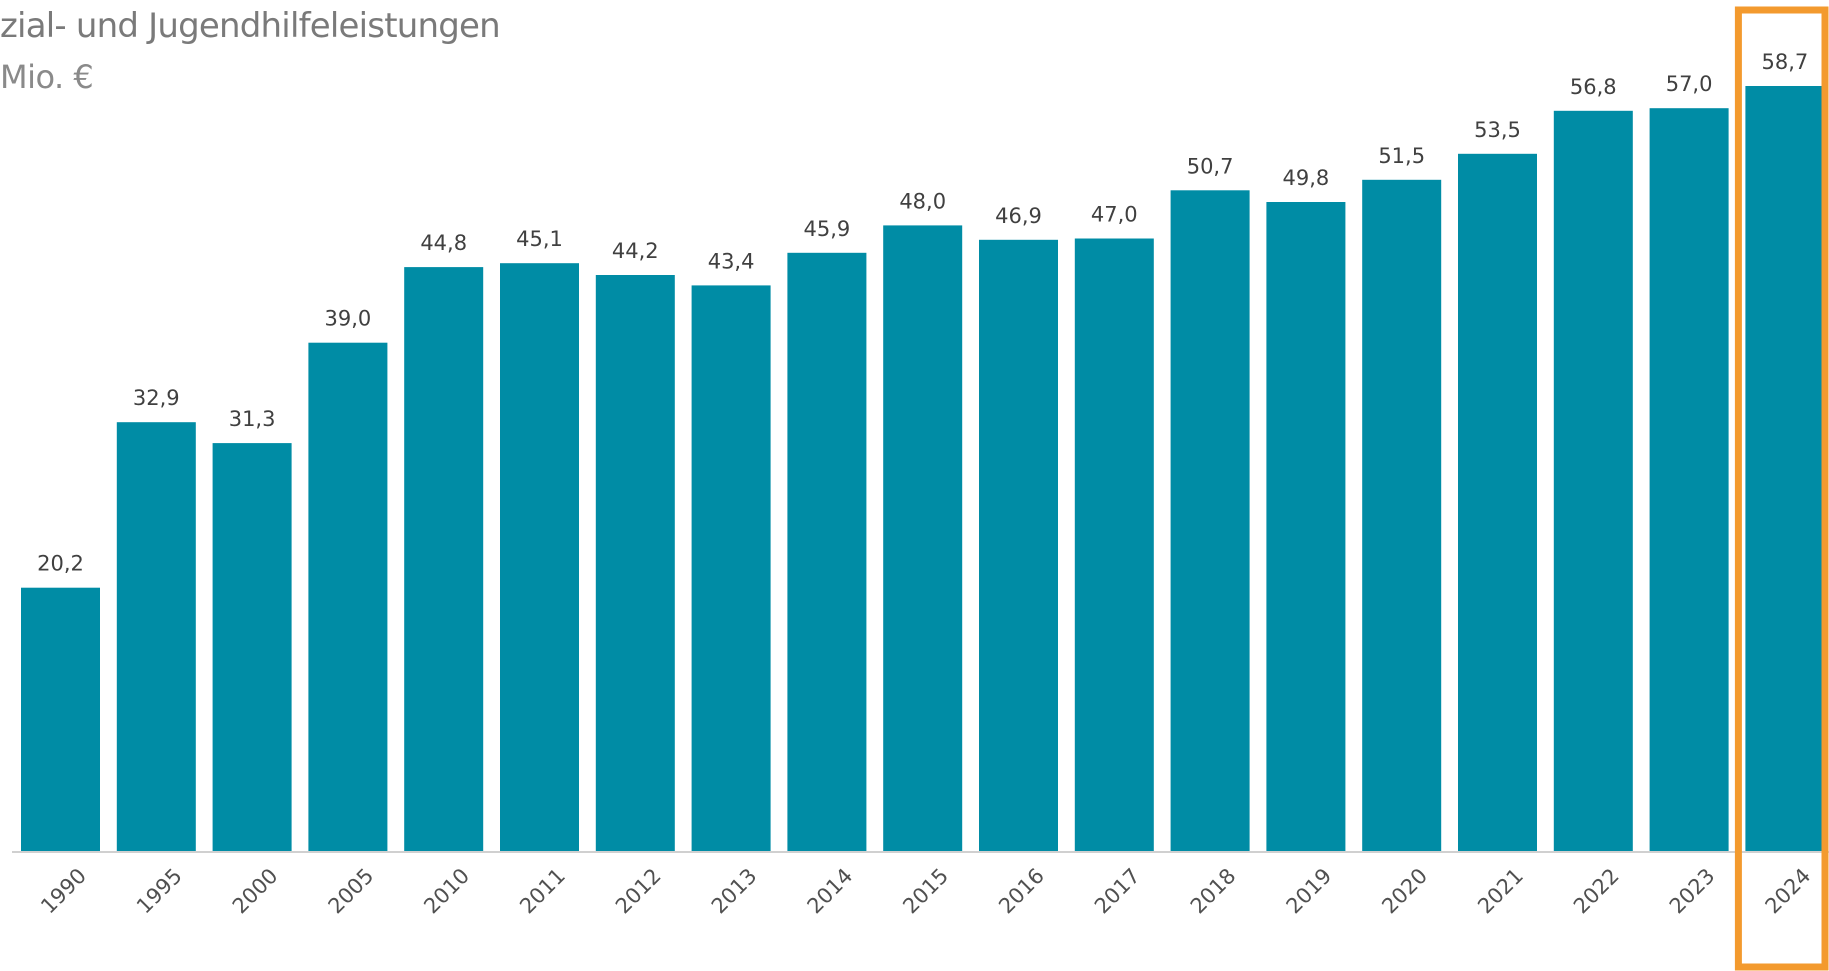 Image resolution: width=1829 pixels, height=971 pixels. I want to click on bar-1995, so click(156, 636).